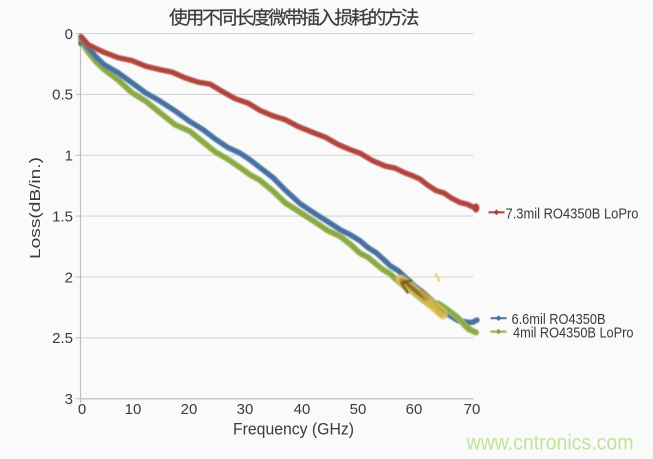 The width and height of the screenshot is (653, 459). I want to click on svg-text: 30, so click(245, 409).